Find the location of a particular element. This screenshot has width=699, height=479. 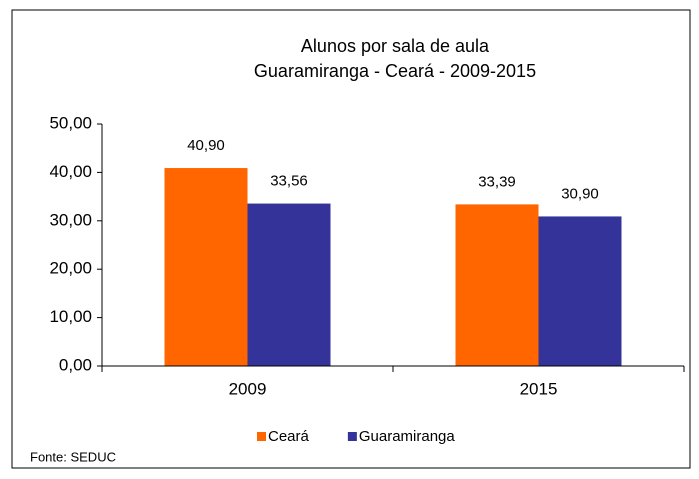

chart-subtitle: Guaramiranga - Ceará - 2009-2015 is located at coordinates (395, 71).